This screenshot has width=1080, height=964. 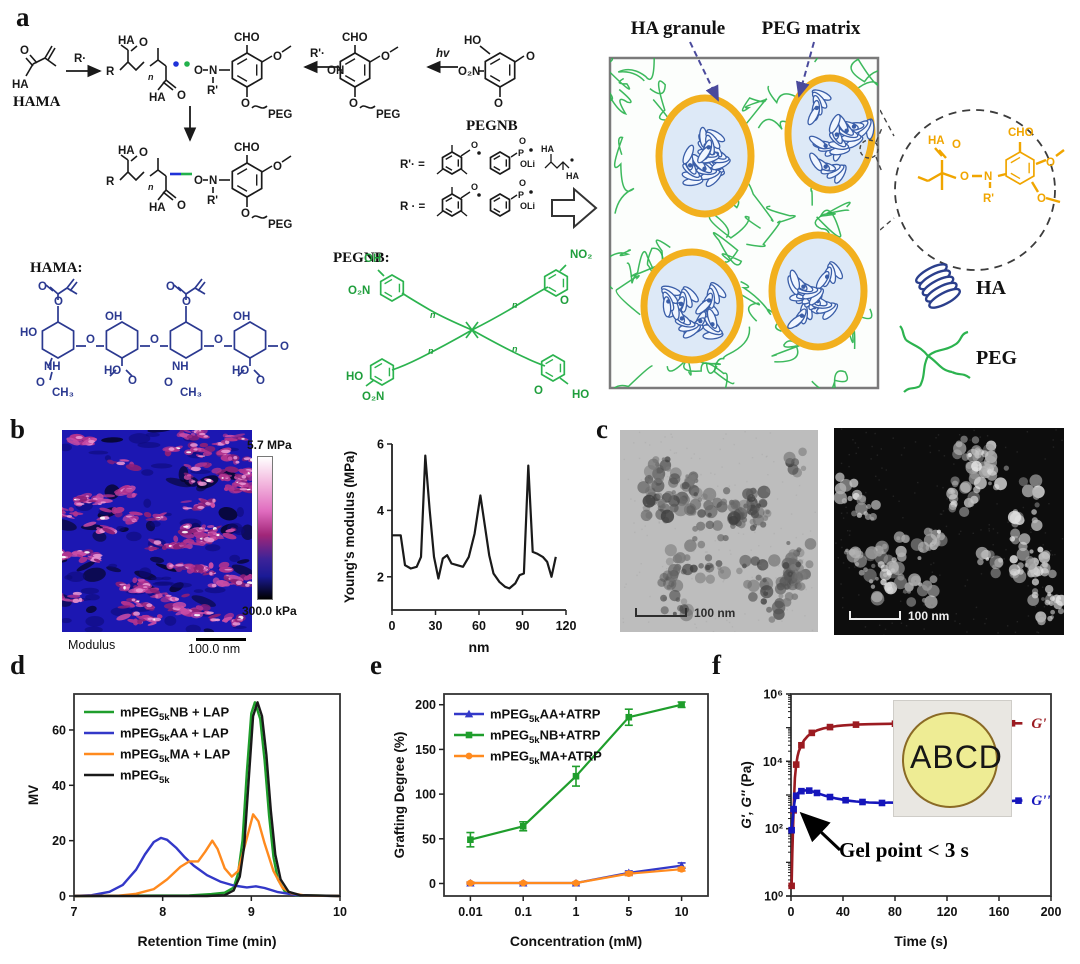 I want to click on r-prime-definition: R'· =, so click(x=412, y=165).